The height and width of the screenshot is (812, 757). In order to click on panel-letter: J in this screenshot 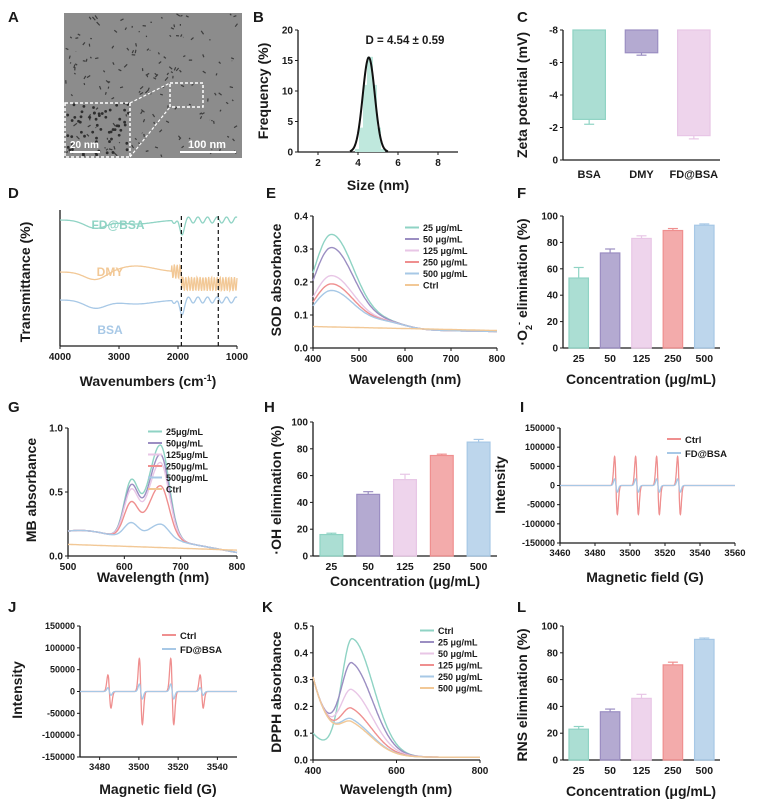, I will do `click(12, 607)`.